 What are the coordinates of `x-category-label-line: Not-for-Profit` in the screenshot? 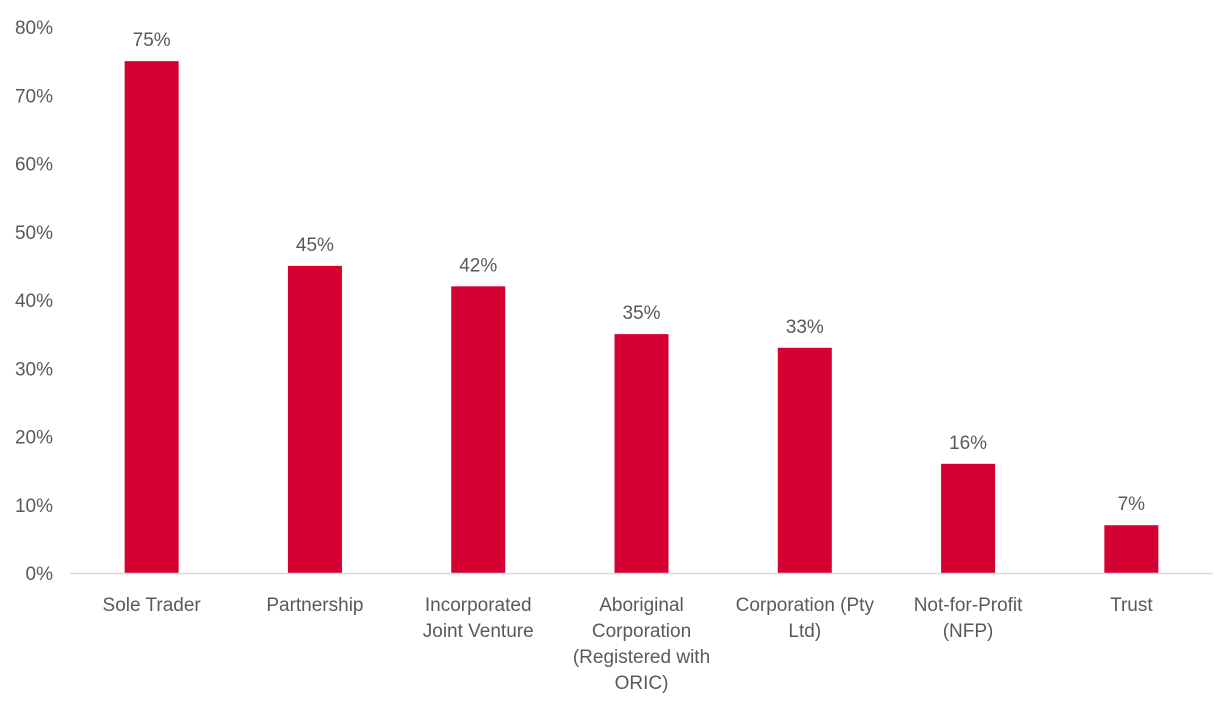 It's located at (968, 605).